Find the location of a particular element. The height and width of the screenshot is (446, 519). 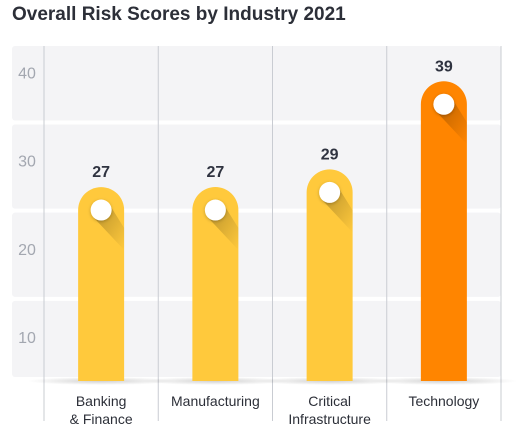

y-tick-label: 30 is located at coordinates (27, 162).